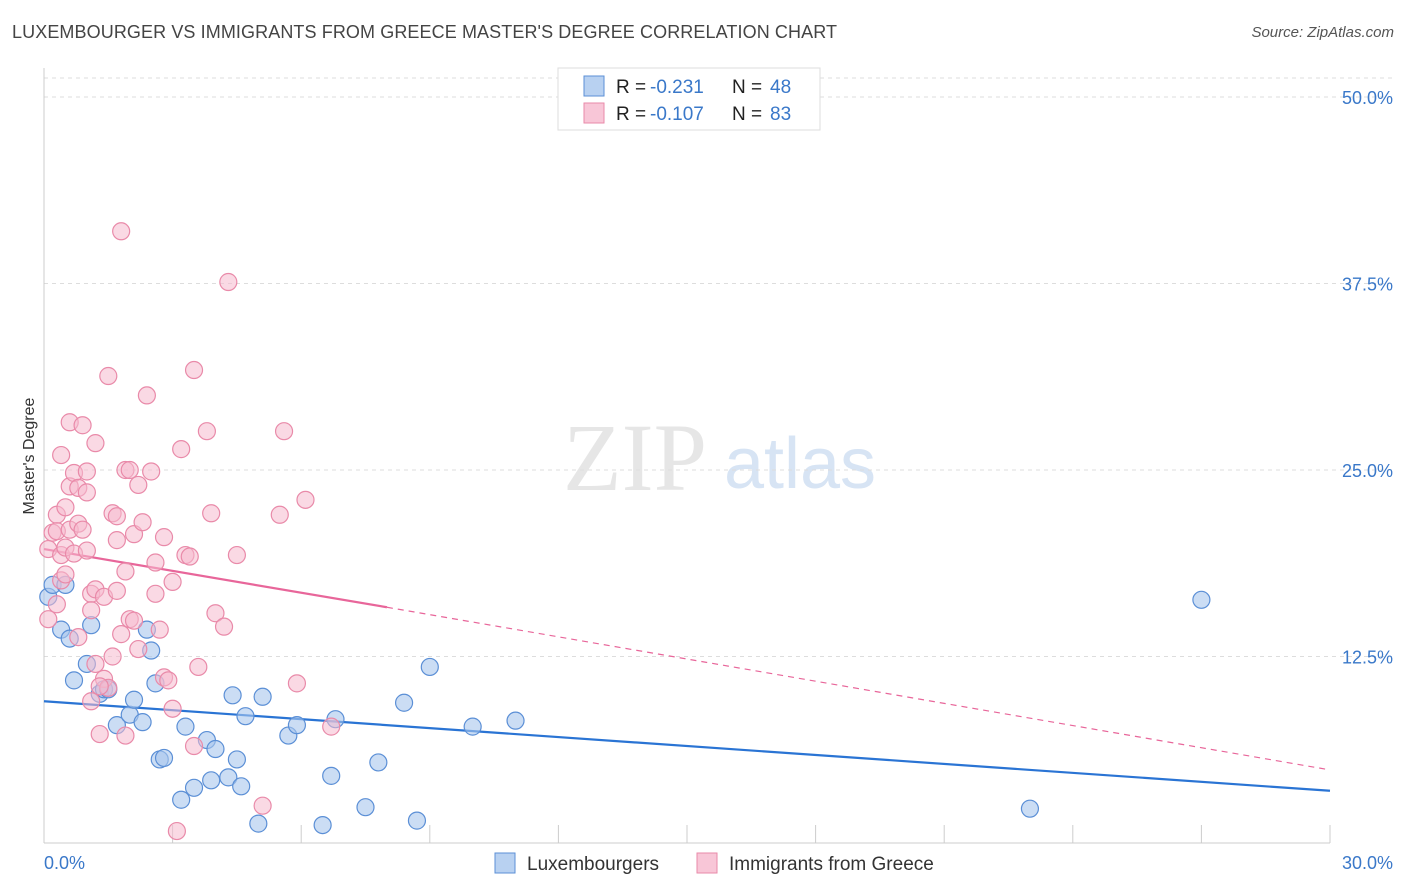 This screenshot has height=892, width=1406. What do you see at coordinates (594, 113) in the screenshot?
I see `legend-swatch-pink` at bounding box center [594, 113].